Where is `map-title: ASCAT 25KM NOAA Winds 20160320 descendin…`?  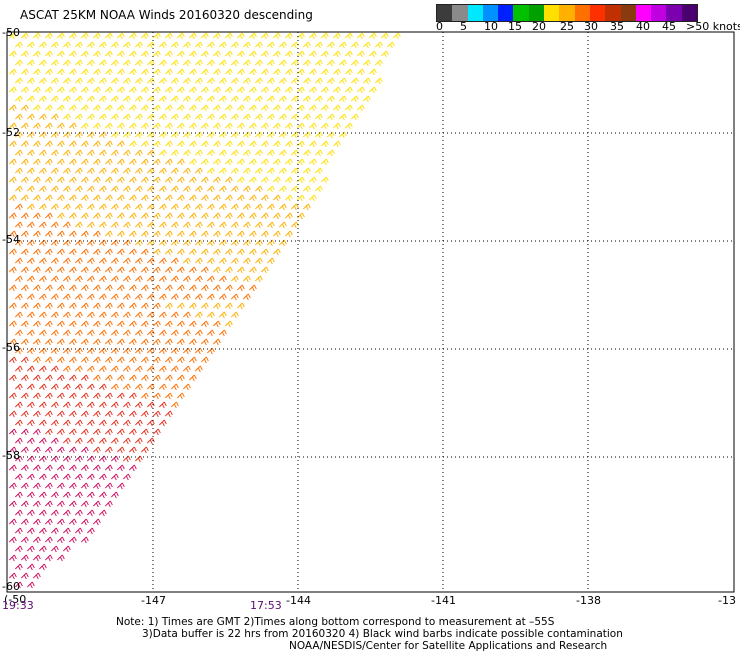 map-title: ASCAT 25KM NOAA Winds 20160320 descendin… is located at coordinates (166, 15).